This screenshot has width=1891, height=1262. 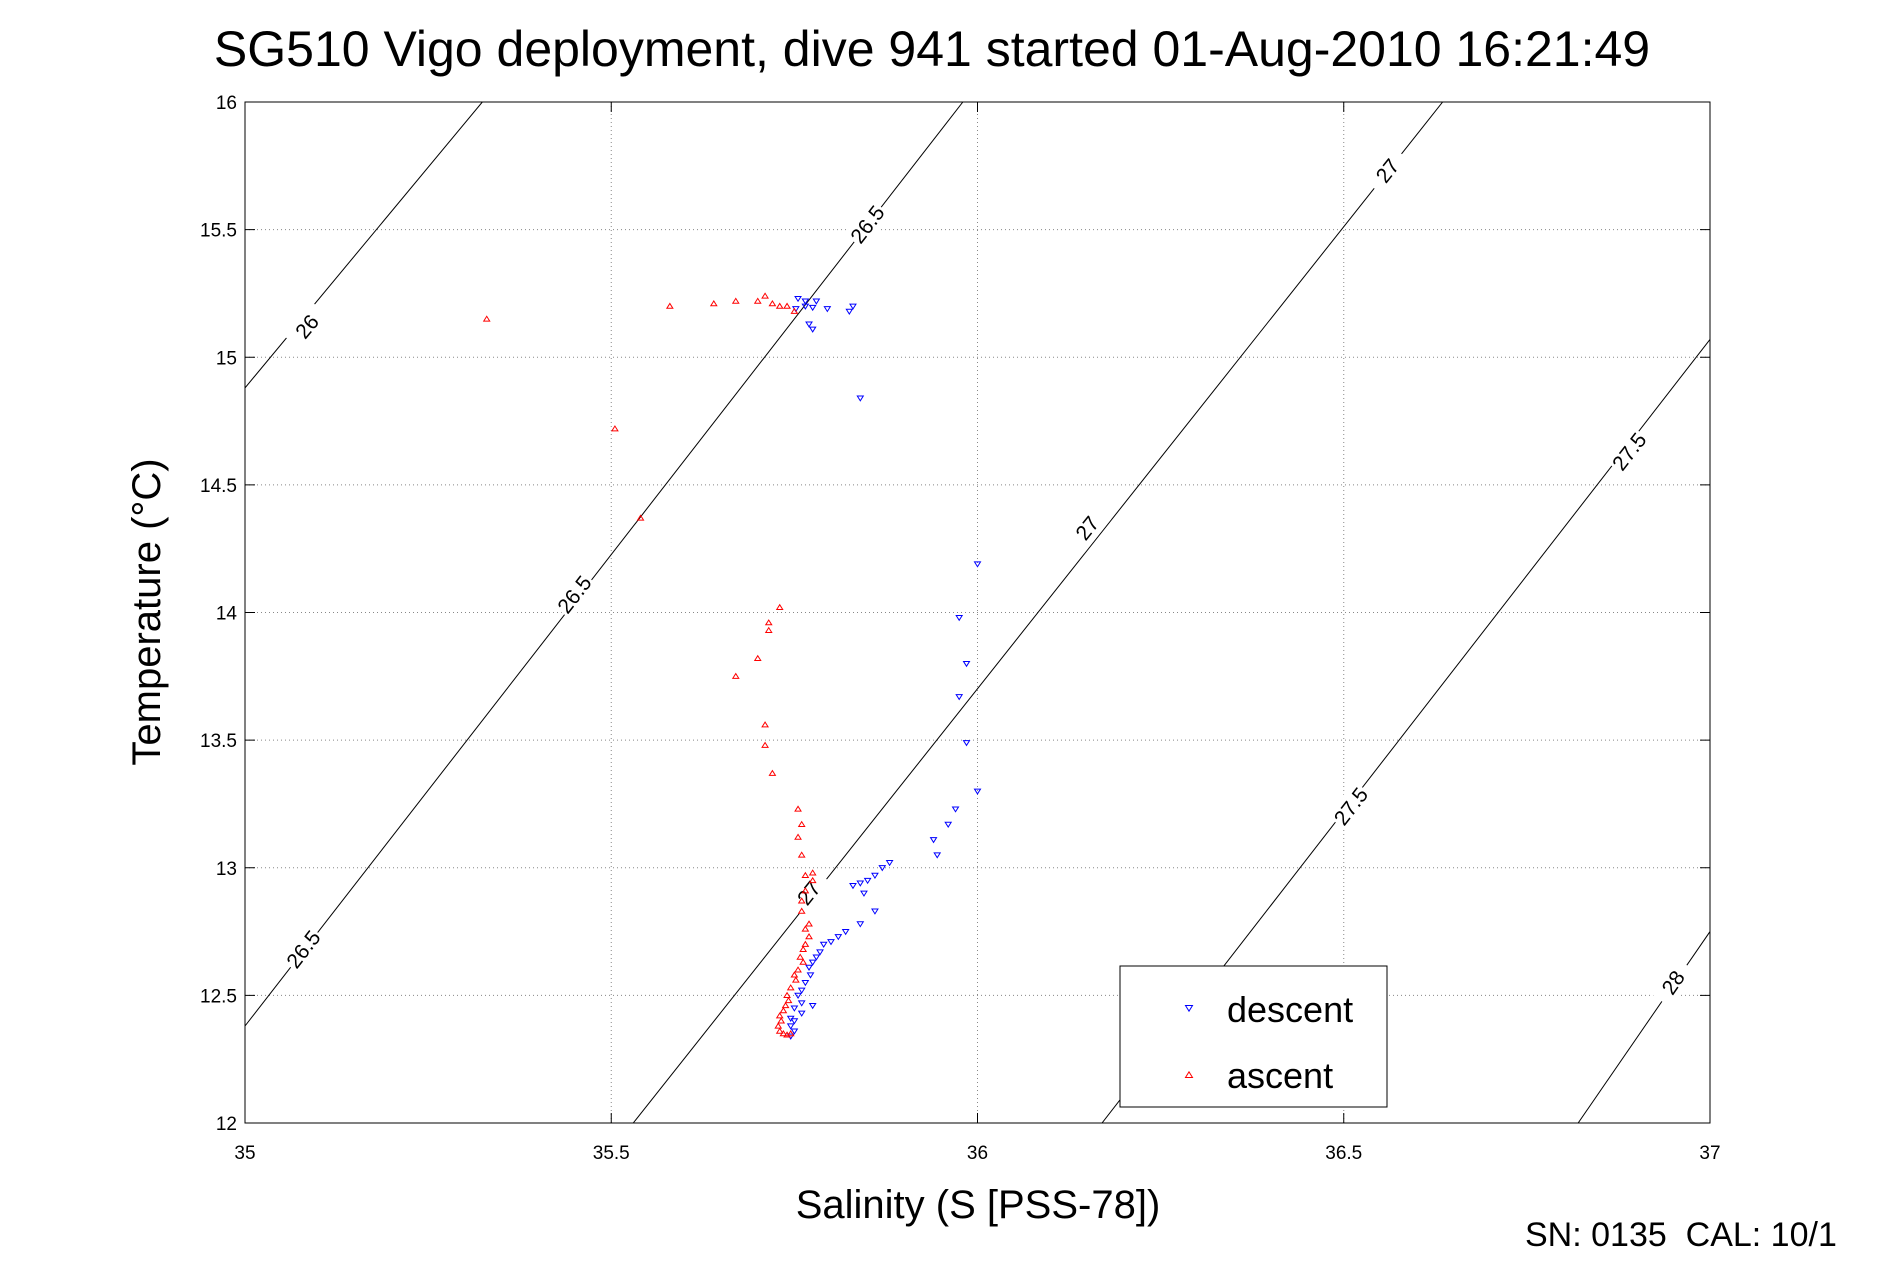 I want to click on series-descent, so click(x=884, y=667).